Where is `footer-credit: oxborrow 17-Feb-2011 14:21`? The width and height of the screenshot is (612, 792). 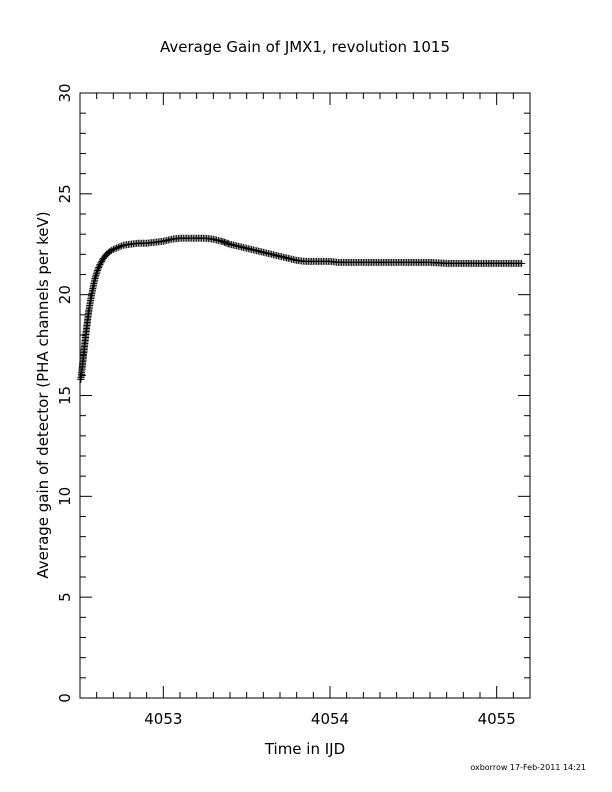
footer-credit: oxborrow 17-Feb-2011 14:21 is located at coordinates (528, 767).